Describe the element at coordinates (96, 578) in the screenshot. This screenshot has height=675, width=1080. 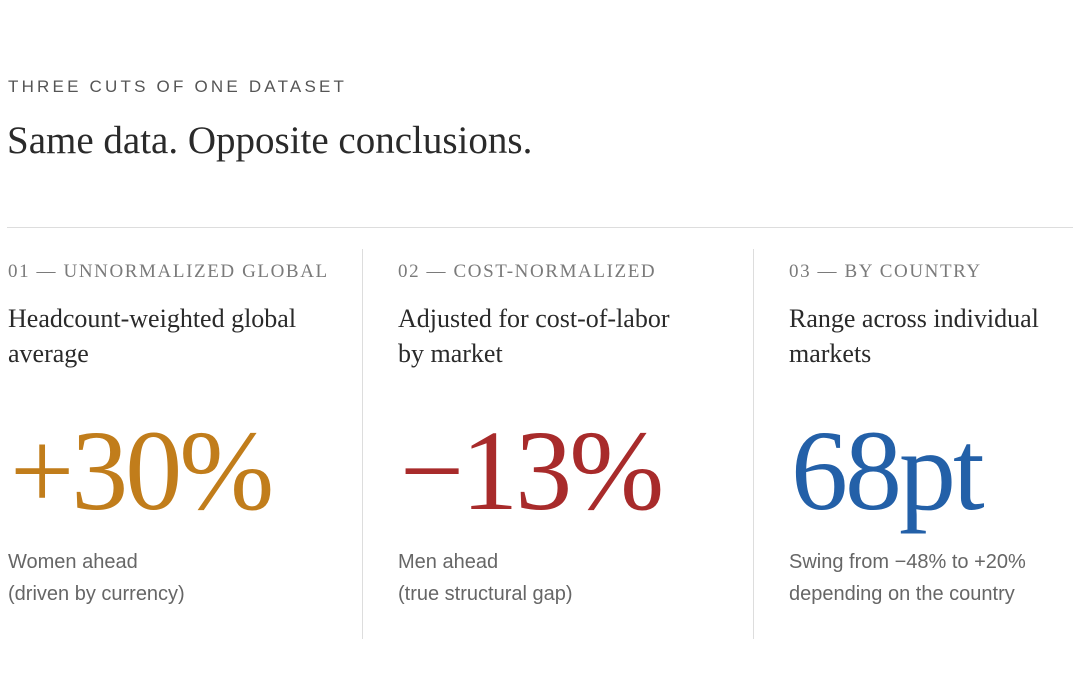
I see `card-caption: Women ahead (driven by currency)` at that location.